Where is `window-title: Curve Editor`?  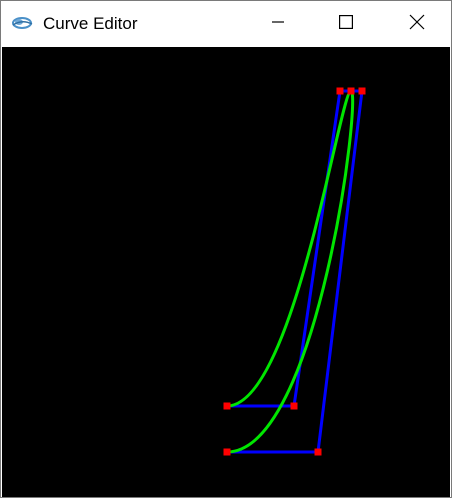
window-title: Curve Editor is located at coordinates (90, 23).